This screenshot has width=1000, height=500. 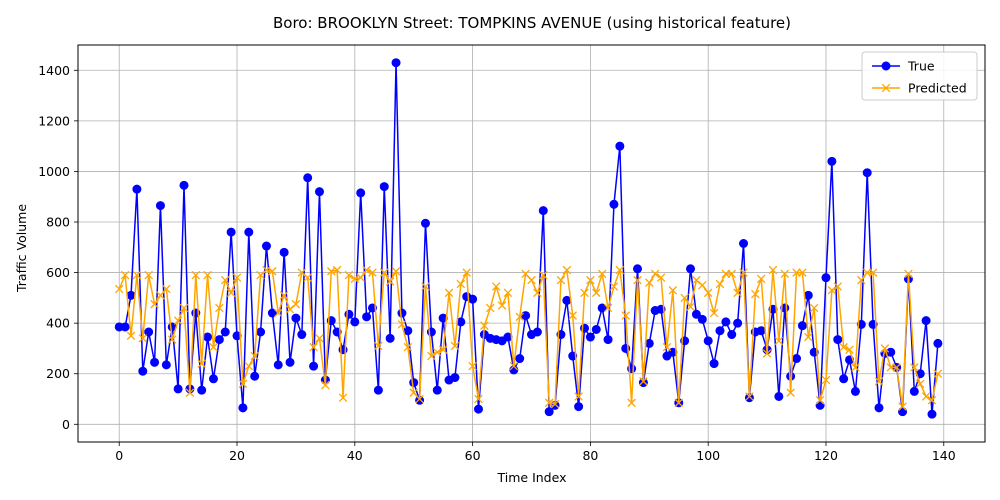 What do you see at coordinates (708, 455) in the screenshot?
I see `x-tick-label: 100` at bounding box center [708, 455].